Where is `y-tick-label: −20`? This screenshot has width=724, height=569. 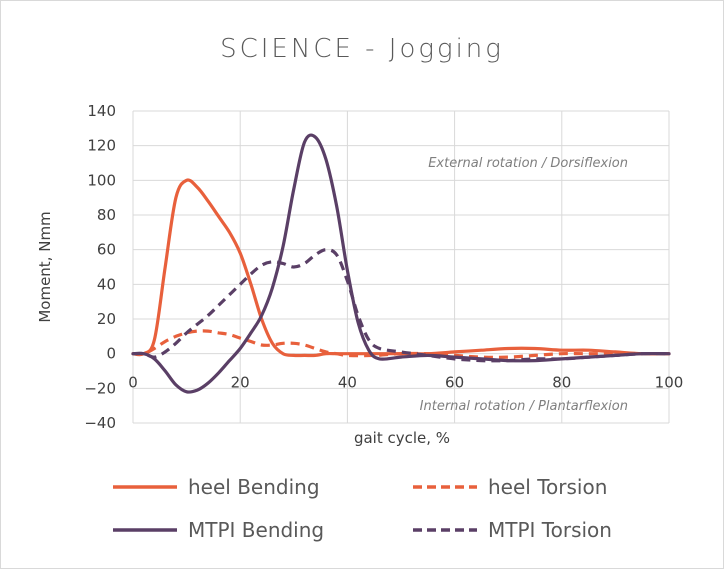 y-tick-label: −20 is located at coordinates (100, 388).